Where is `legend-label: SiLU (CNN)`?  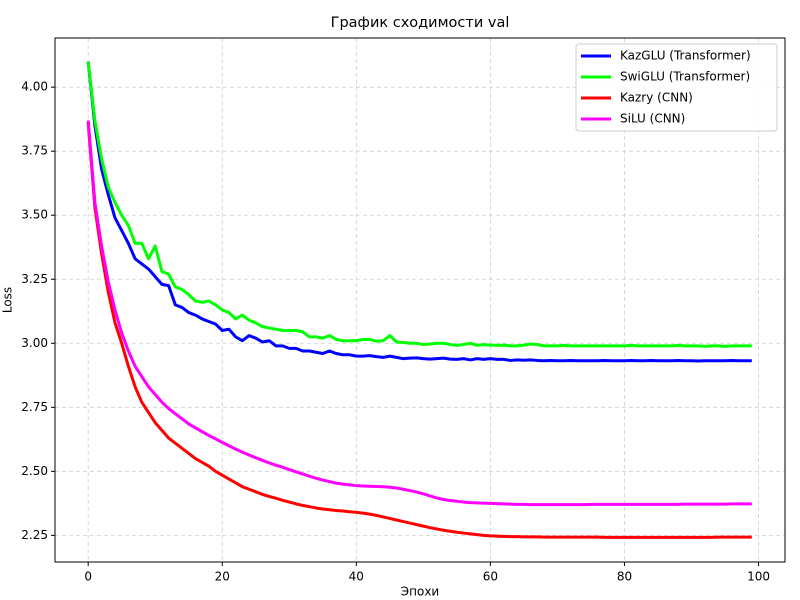
legend-label: SiLU (CNN) is located at coordinates (652, 119).